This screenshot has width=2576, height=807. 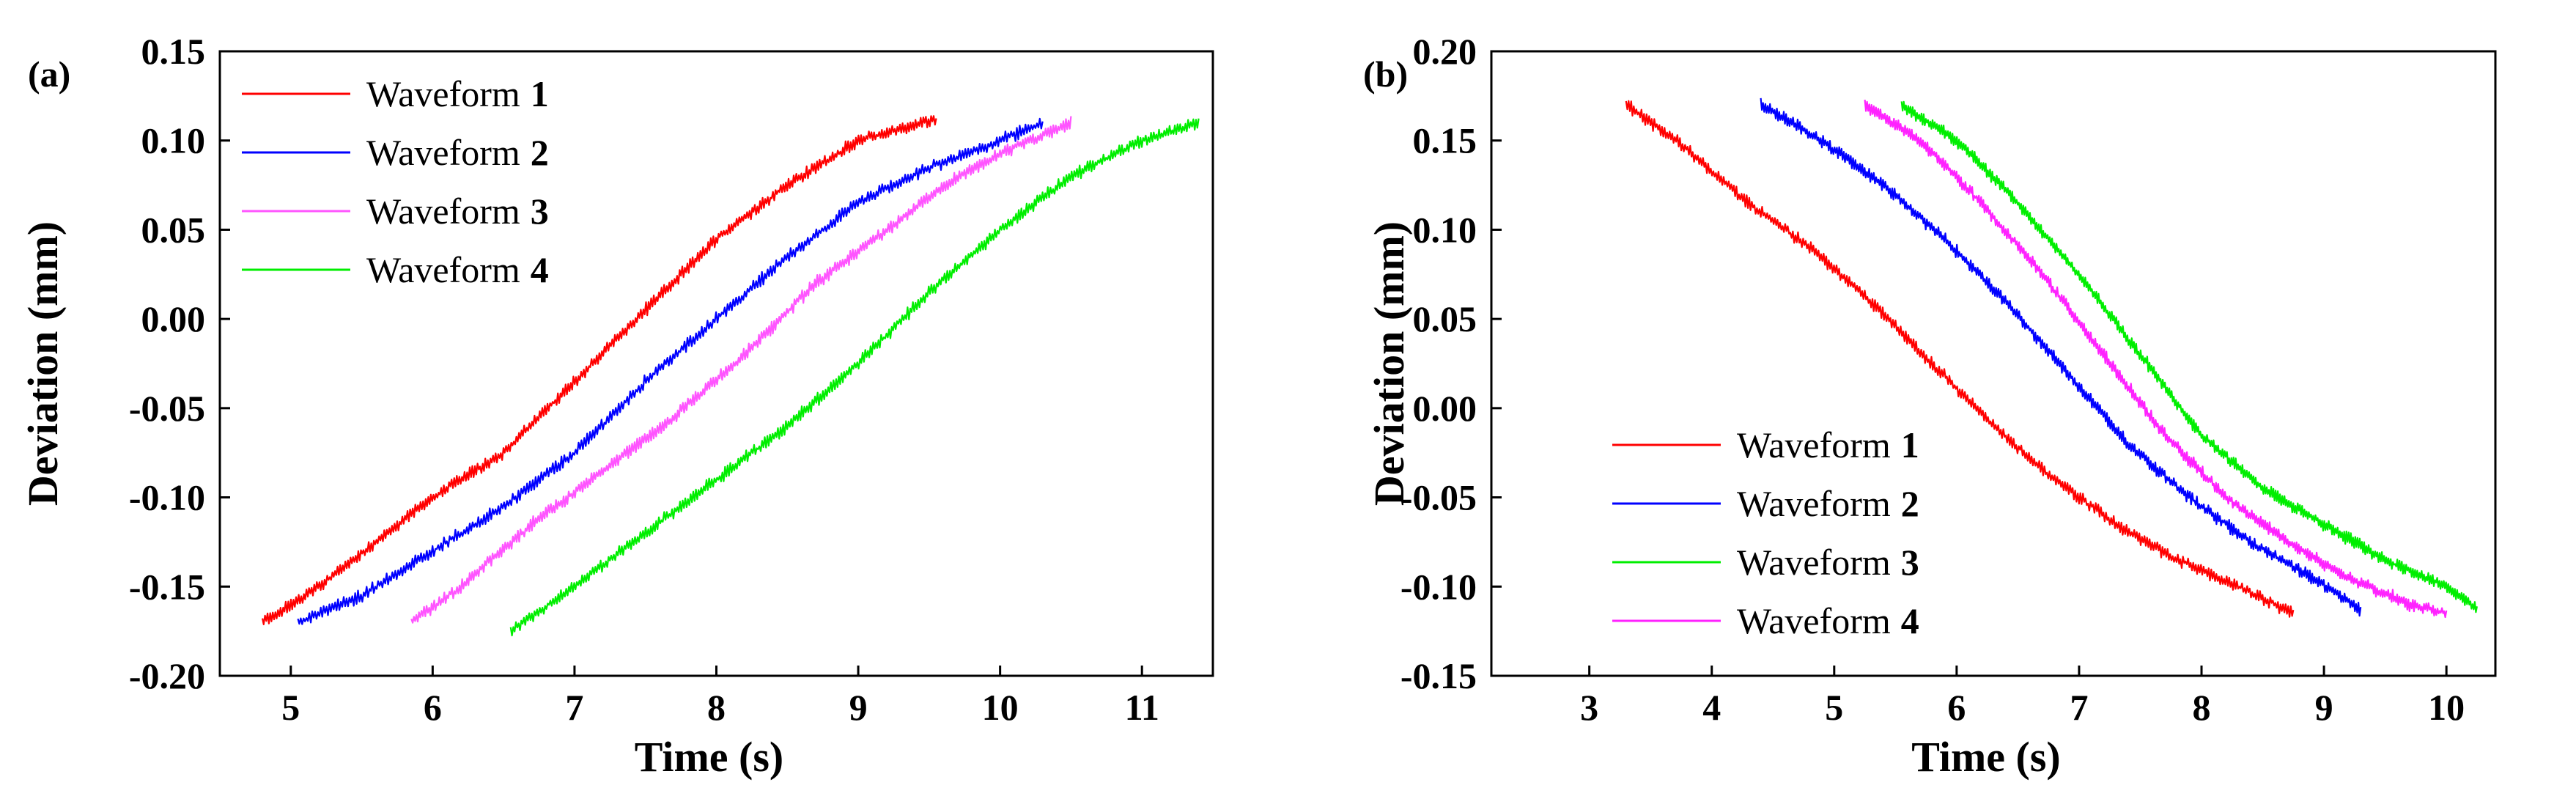 What do you see at coordinates (1589, 708) in the screenshot?
I see `x-tick-label: 3` at bounding box center [1589, 708].